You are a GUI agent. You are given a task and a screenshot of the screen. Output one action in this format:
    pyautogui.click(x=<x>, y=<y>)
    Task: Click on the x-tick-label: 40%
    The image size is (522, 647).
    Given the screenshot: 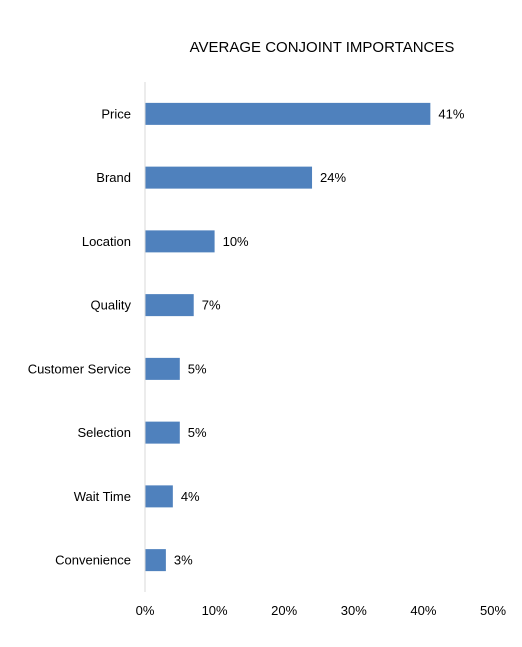 What is the action you would take?
    pyautogui.click(x=423, y=610)
    